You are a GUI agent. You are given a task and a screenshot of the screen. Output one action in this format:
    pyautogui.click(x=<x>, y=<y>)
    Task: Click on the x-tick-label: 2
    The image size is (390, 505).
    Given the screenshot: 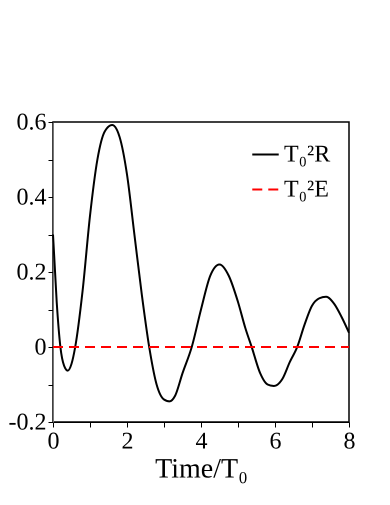 What is the action you would take?
    pyautogui.click(x=128, y=441)
    